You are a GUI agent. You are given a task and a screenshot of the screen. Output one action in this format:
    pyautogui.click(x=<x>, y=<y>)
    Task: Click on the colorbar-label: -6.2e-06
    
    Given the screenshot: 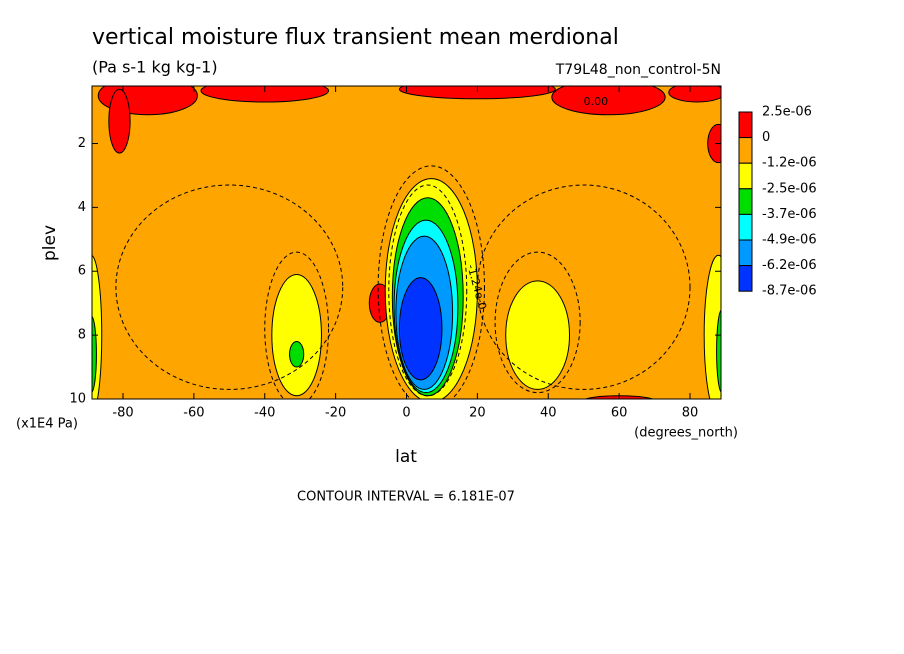 What is the action you would take?
    pyautogui.click(x=789, y=265)
    